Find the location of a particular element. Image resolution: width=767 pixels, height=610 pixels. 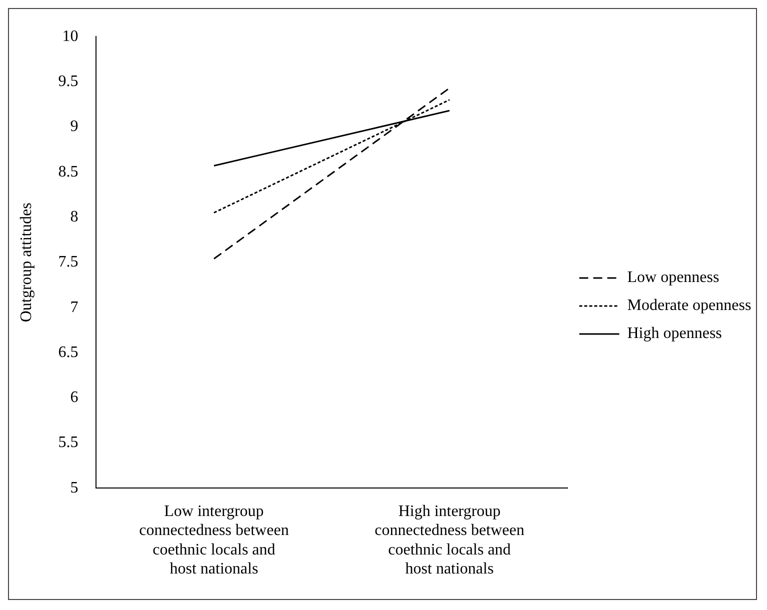

y-tick-label: 7.5 is located at coordinates (68, 262).